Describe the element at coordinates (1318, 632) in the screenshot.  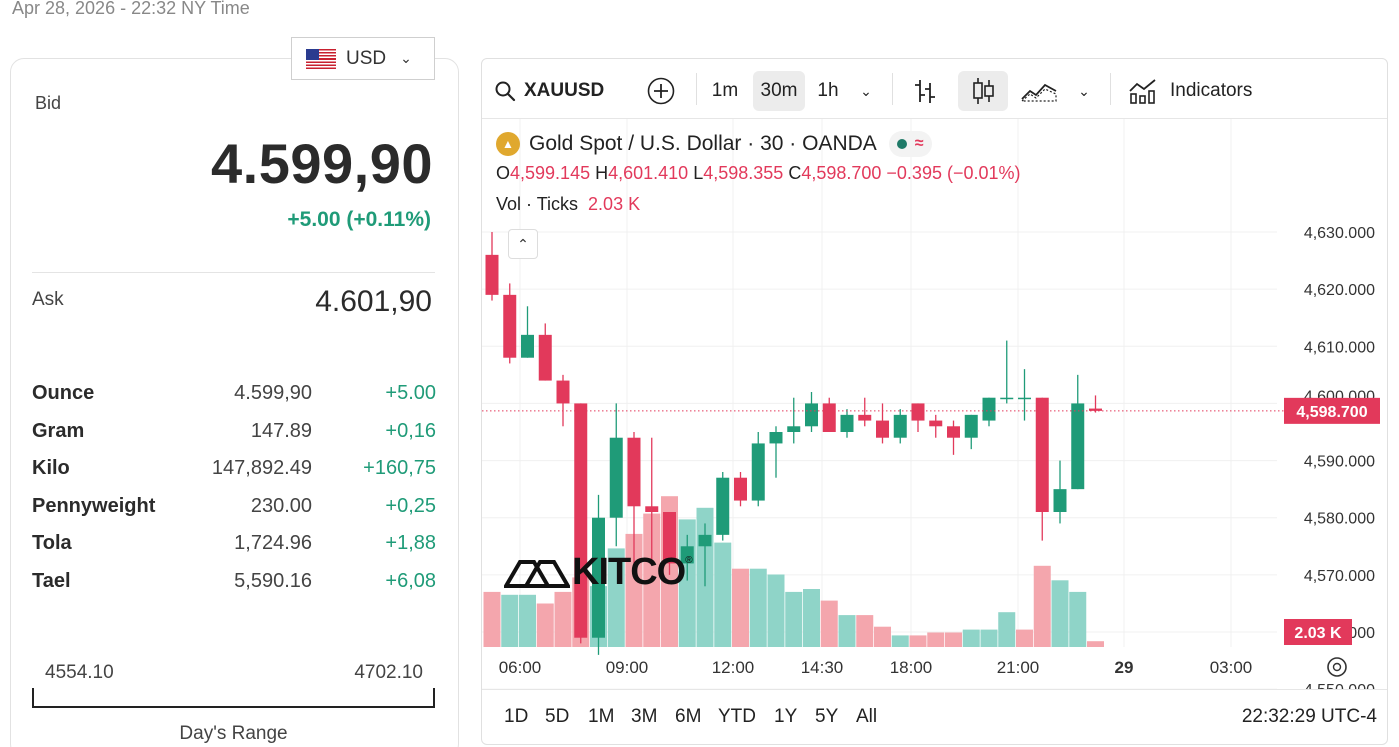
I see `last-volume-badge` at that location.